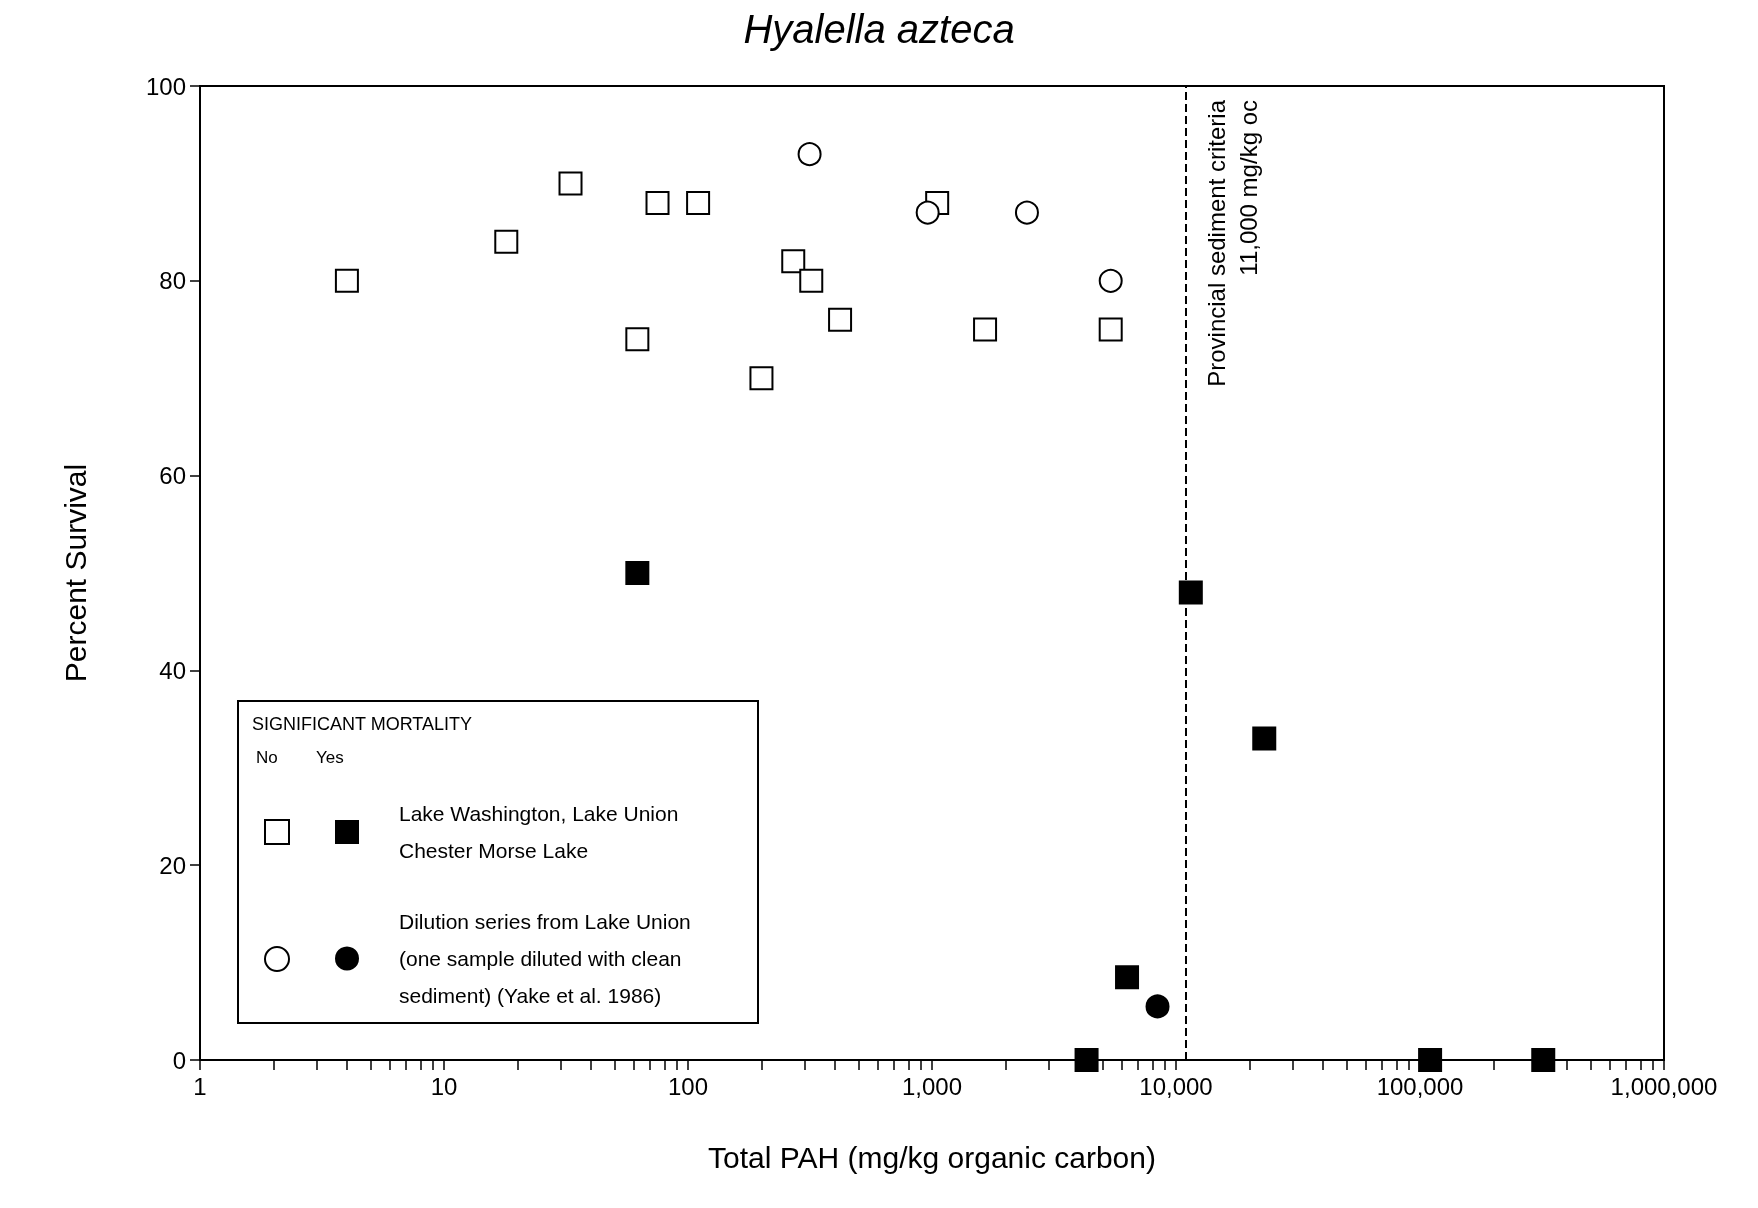 The height and width of the screenshot is (1208, 1758). I want to click on y-tick-label: 20, so click(172, 865).